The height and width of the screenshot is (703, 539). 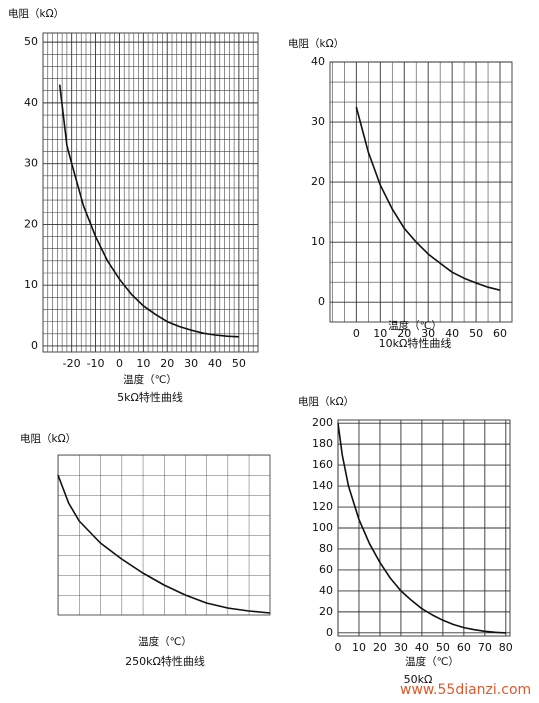 I want to click on chart-title: 250kΩ特性曲线, so click(x=165, y=661).